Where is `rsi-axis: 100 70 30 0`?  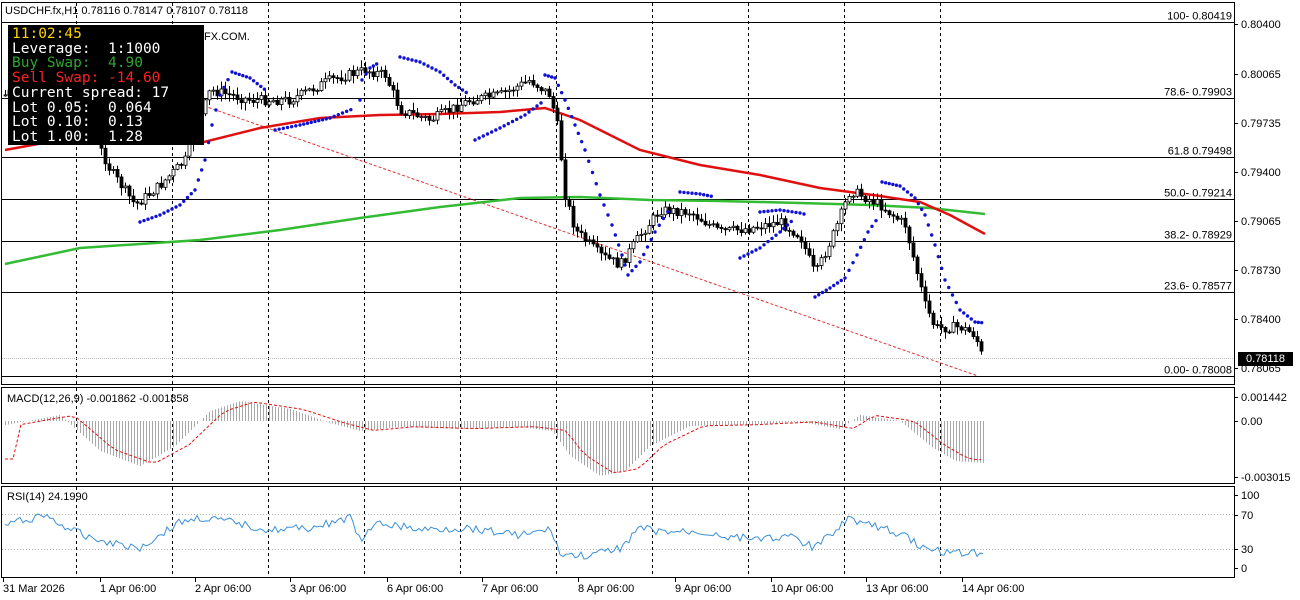
rsi-axis: 100 70 30 0 is located at coordinates (1246, 532).